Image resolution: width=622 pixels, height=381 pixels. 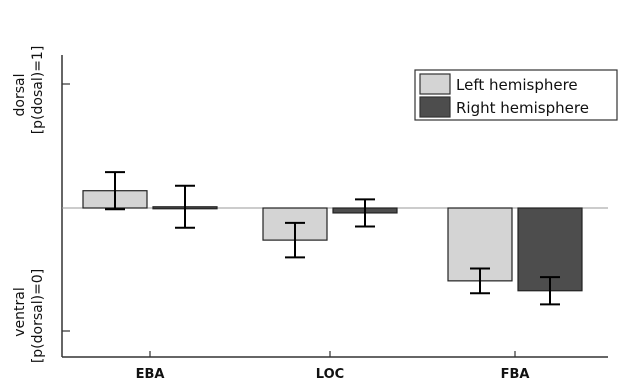 What do you see at coordinates (333, 366) in the screenshot?
I see `x-ticks-group: EBA LOC FBA` at bounding box center [333, 366].